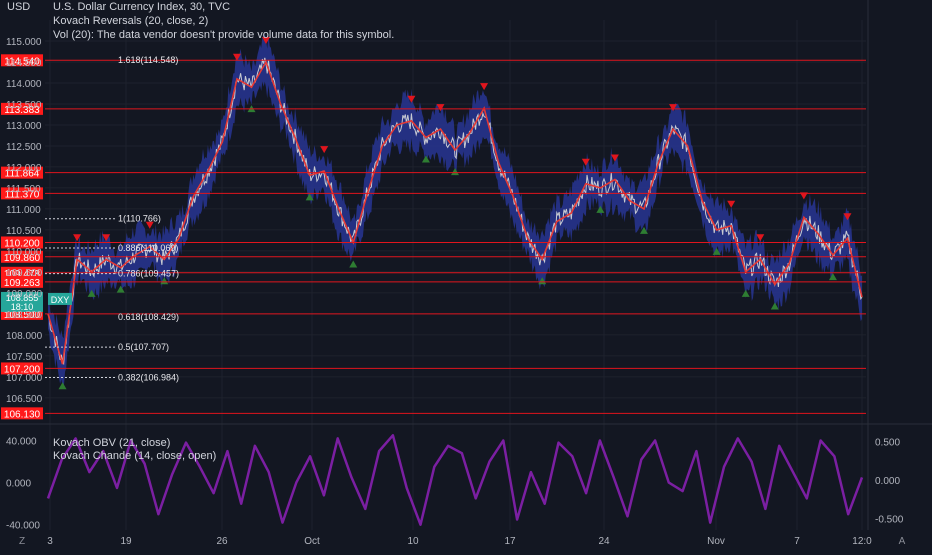  What do you see at coordinates (24, 378) in the screenshot?
I see `y-tick-label: 107.000` at bounding box center [24, 378].